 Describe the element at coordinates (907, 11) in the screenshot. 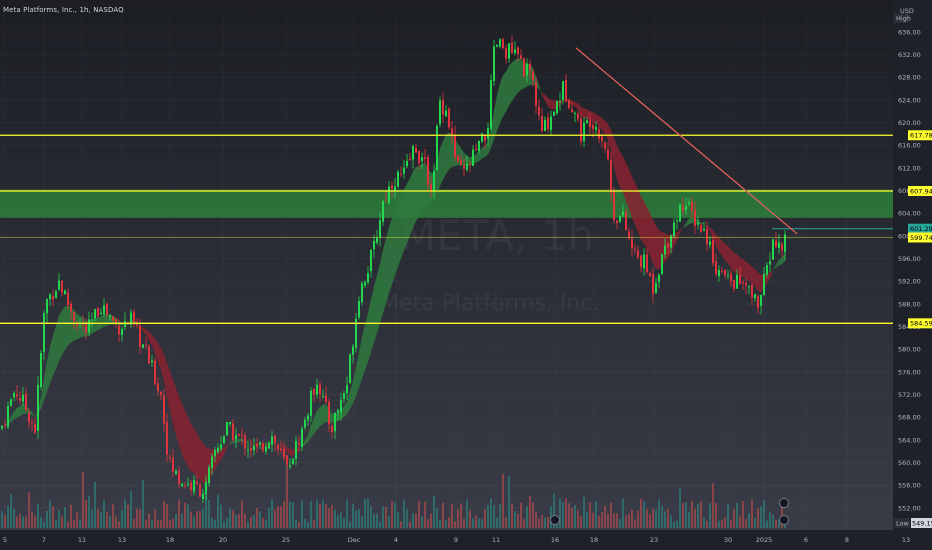

I see `currency-label: USD` at that location.